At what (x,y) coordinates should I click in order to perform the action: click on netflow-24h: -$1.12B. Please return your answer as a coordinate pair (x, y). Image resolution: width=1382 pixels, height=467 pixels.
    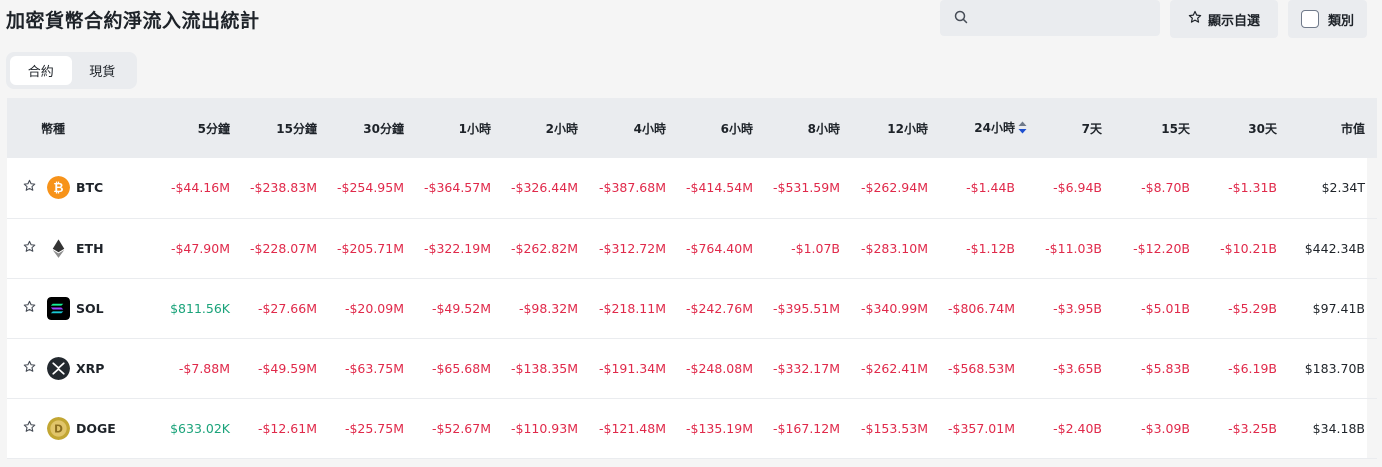
    Looking at the image, I should click on (990, 248).